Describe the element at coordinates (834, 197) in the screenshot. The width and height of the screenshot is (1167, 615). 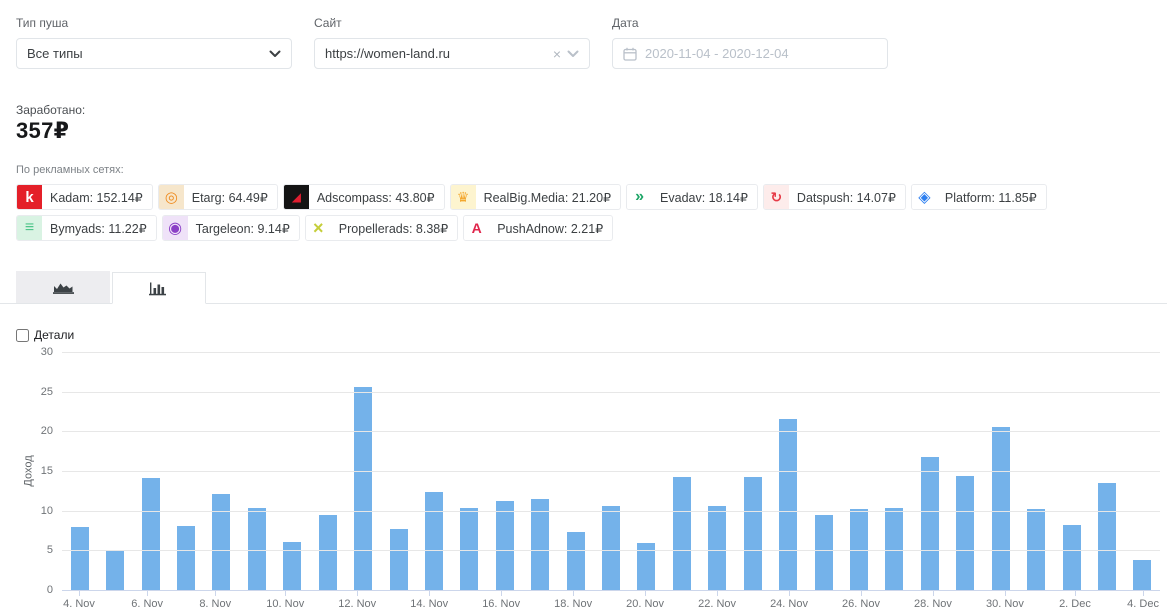
I see `network-badge: Datspush: 14.07₽` at that location.